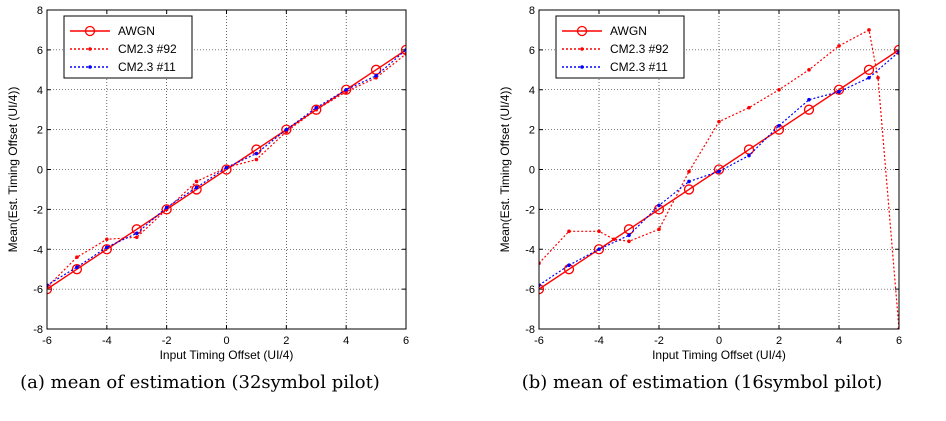  What do you see at coordinates (226, 341) in the screenshot?
I see `x-tick-label: 0` at bounding box center [226, 341].